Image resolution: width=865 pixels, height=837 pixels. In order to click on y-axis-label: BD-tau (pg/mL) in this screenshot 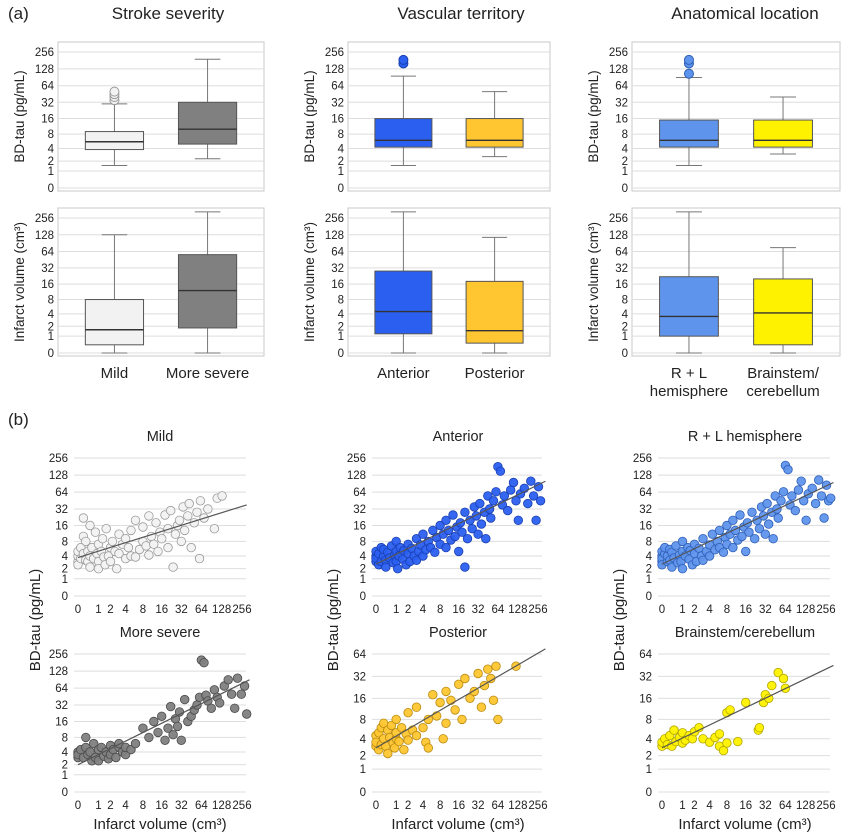, I will do `click(309, 116)`.